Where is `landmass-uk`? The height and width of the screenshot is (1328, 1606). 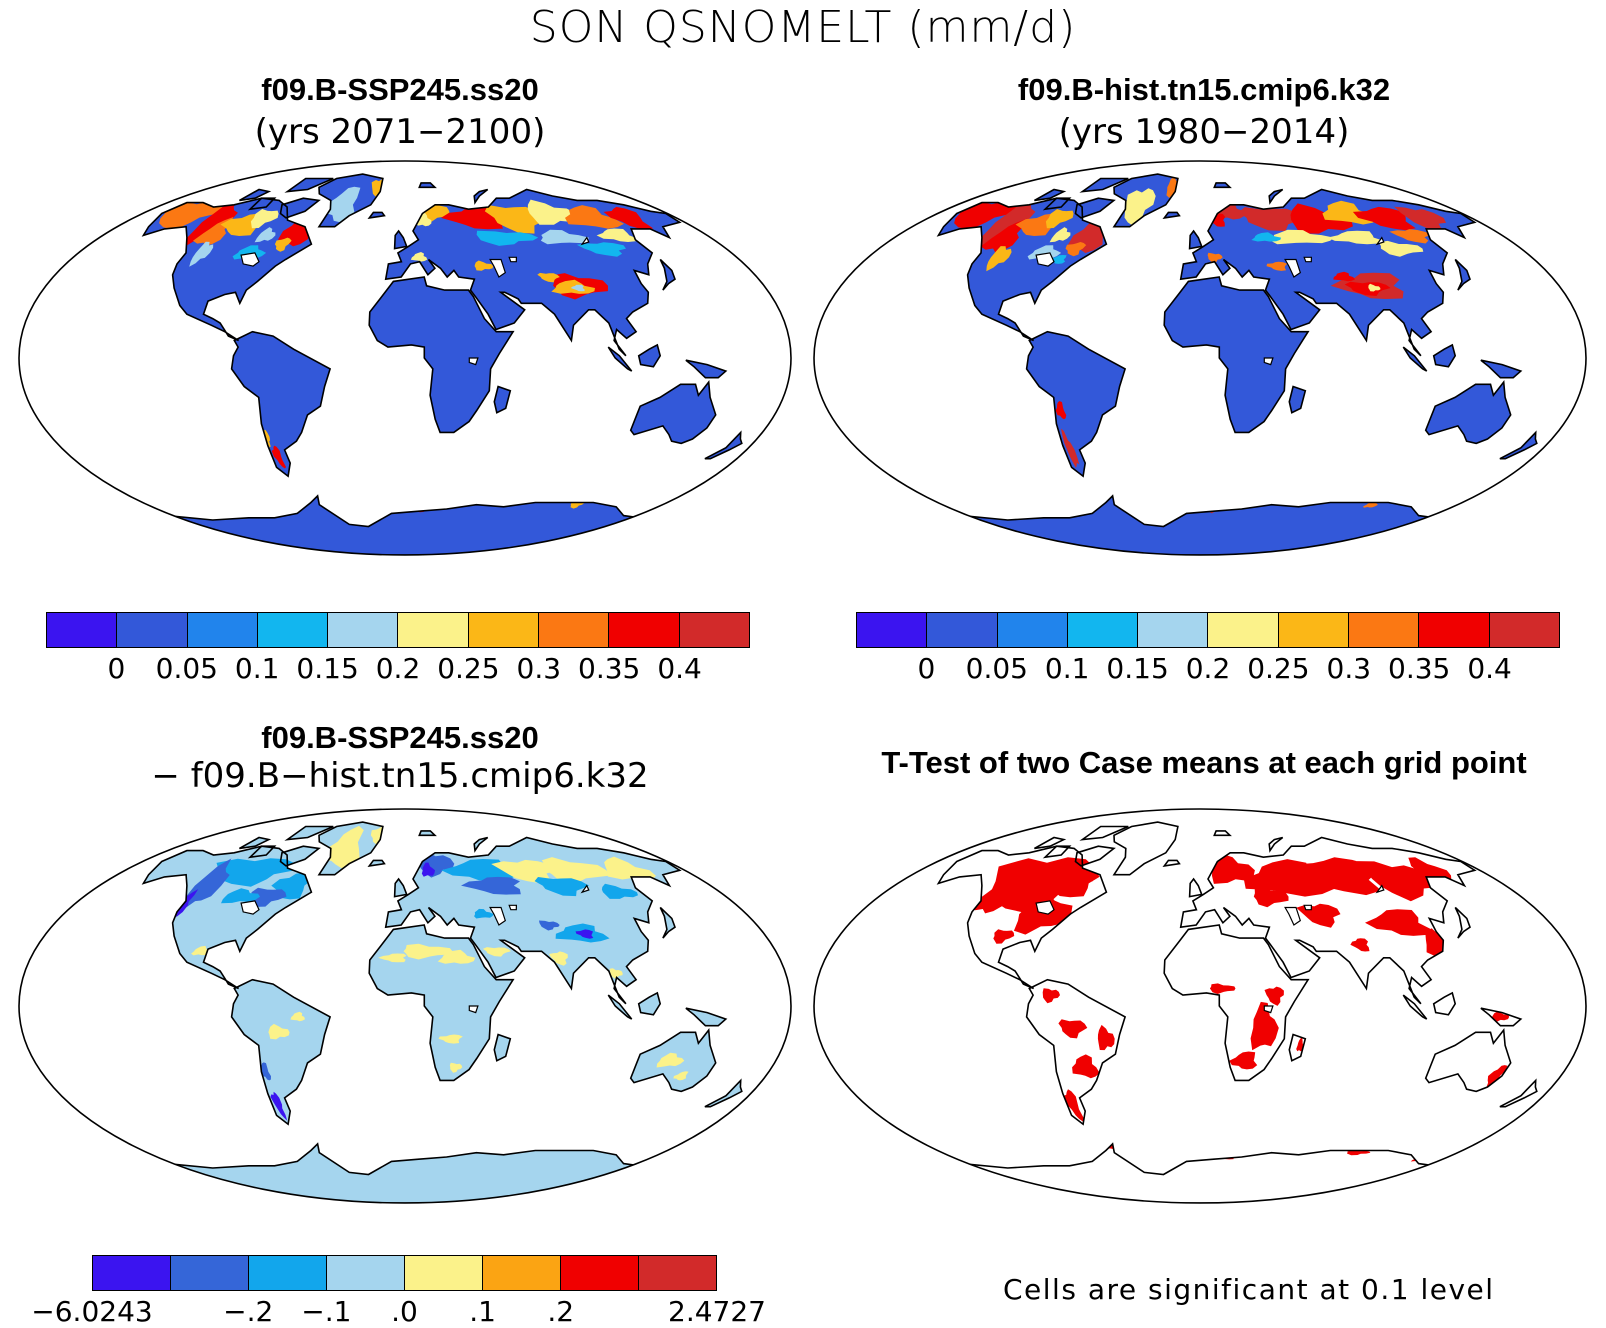
landmass-uk is located at coordinates (1195, 240).